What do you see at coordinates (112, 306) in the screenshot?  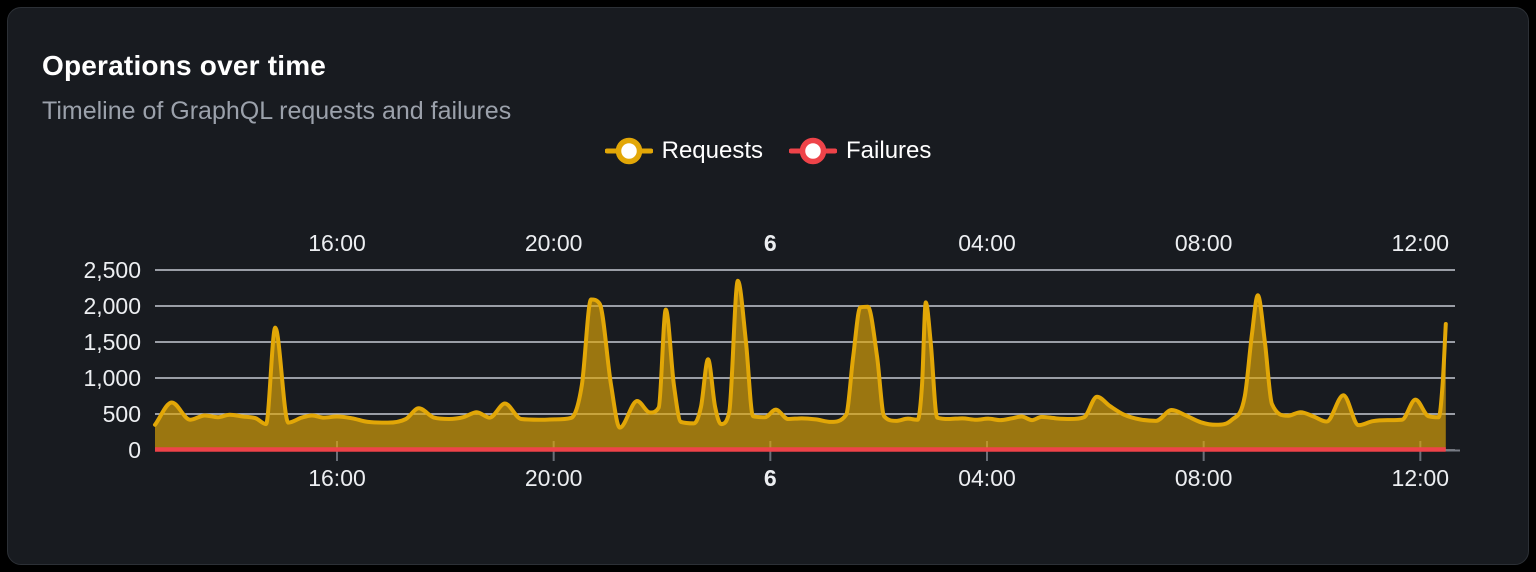 I see `y-axis-label: 2,000` at bounding box center [112, 306].